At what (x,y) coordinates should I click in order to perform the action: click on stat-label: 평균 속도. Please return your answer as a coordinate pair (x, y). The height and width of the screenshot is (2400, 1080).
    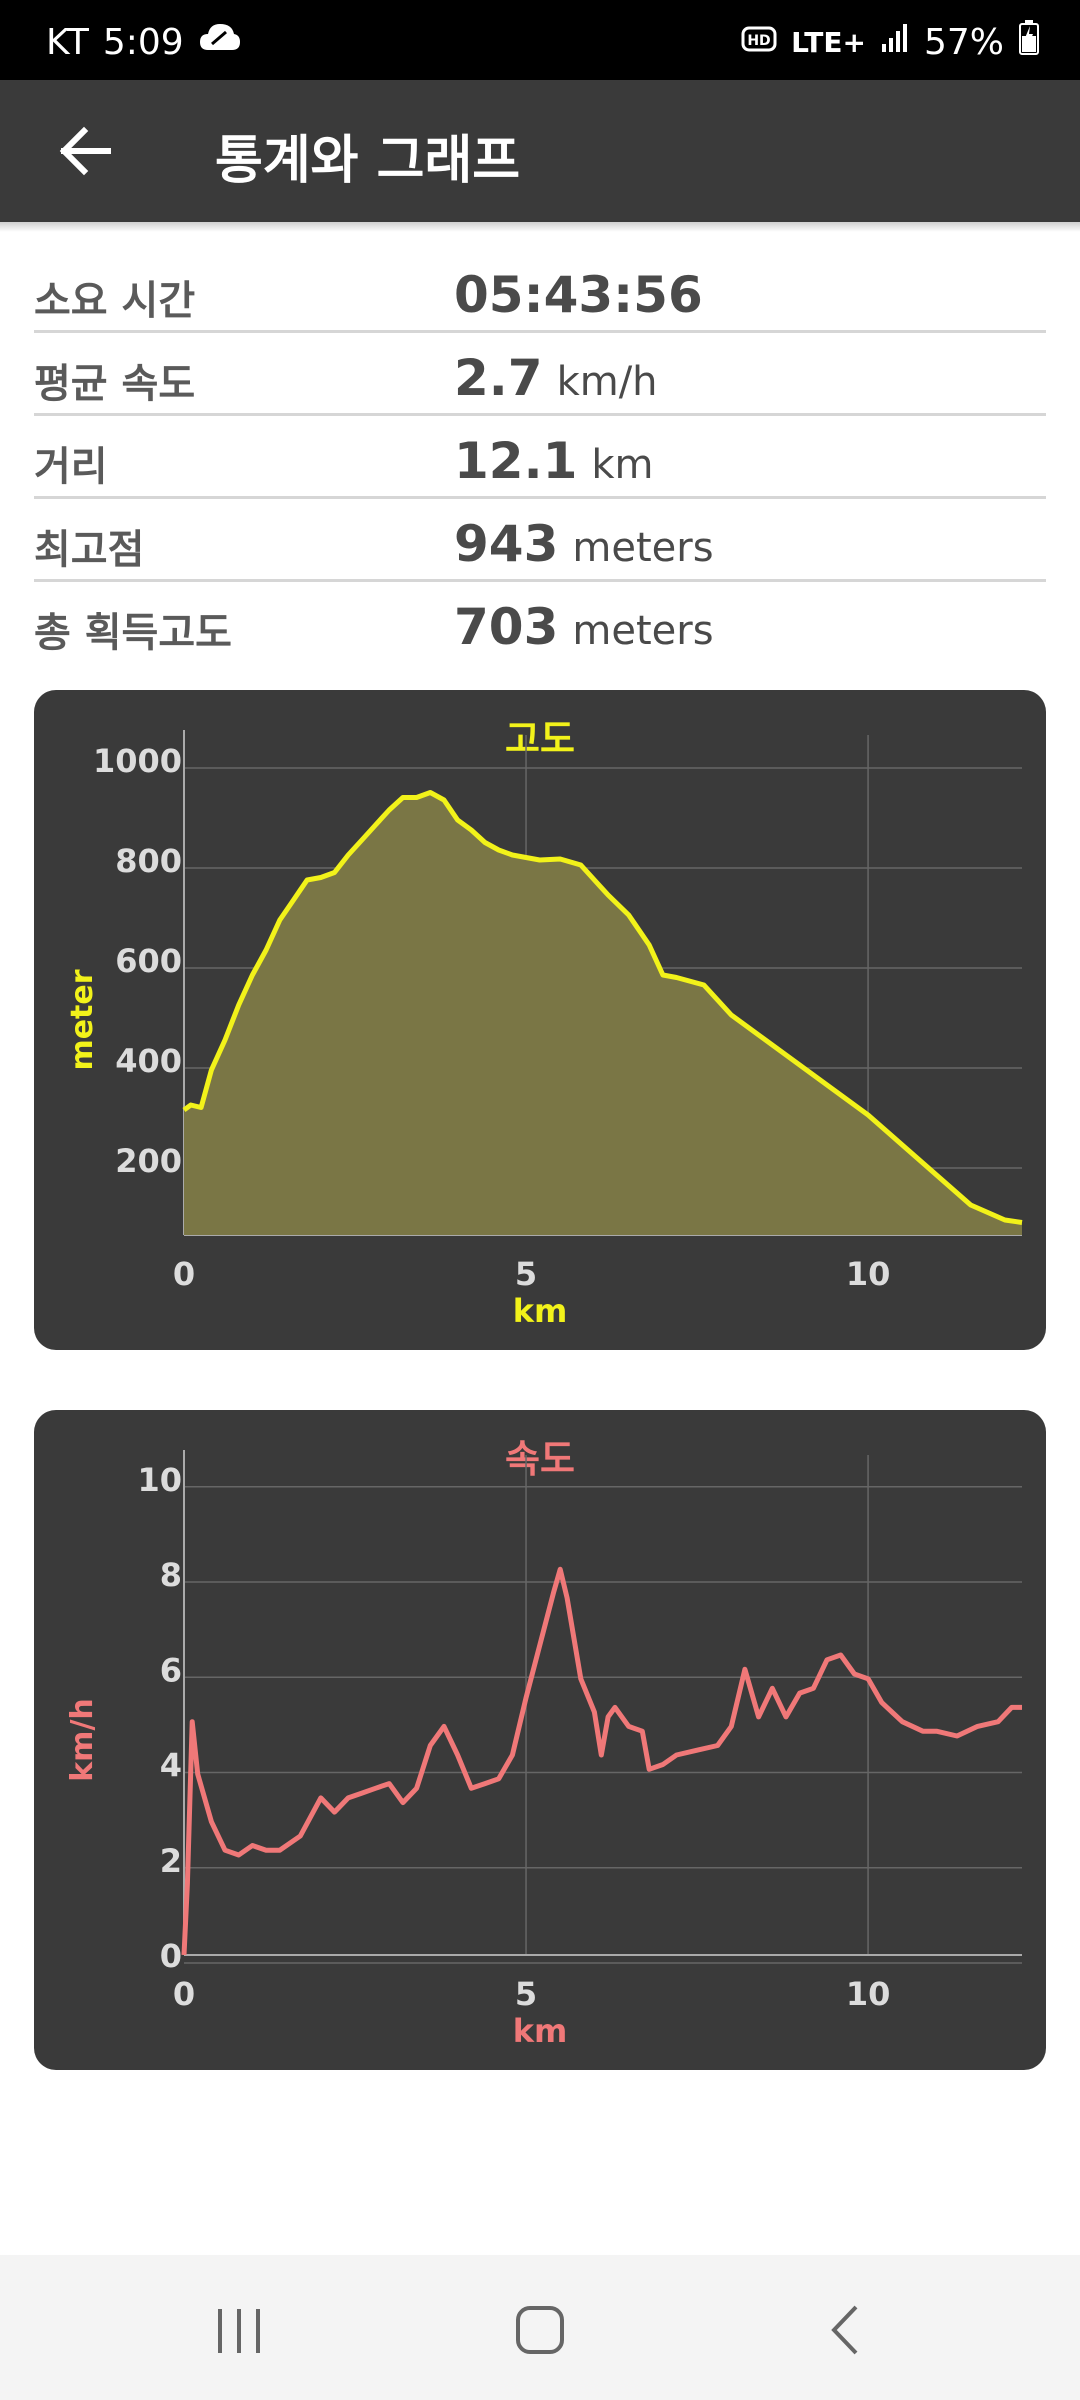
    Looking at the image, I should click on (115, 384).